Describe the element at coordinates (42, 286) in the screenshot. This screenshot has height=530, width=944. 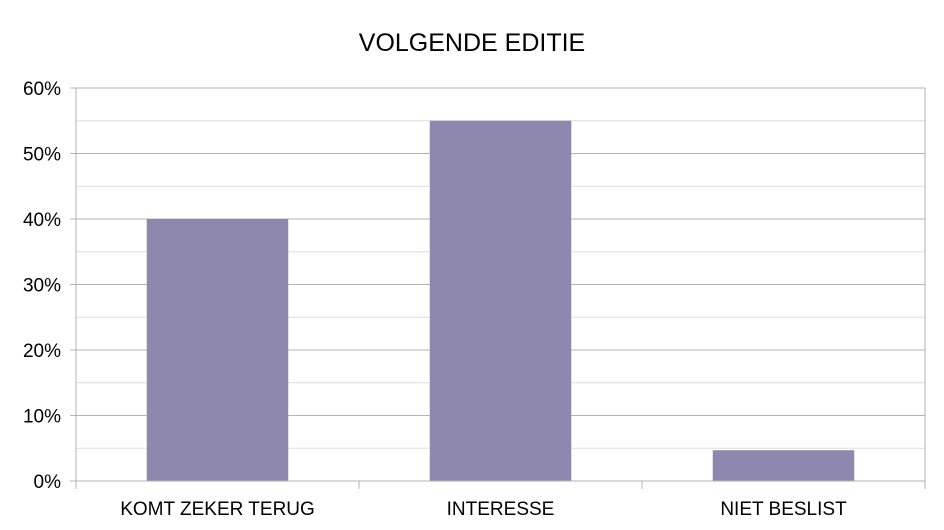
I see `y-tick-label: 30%` at that location.